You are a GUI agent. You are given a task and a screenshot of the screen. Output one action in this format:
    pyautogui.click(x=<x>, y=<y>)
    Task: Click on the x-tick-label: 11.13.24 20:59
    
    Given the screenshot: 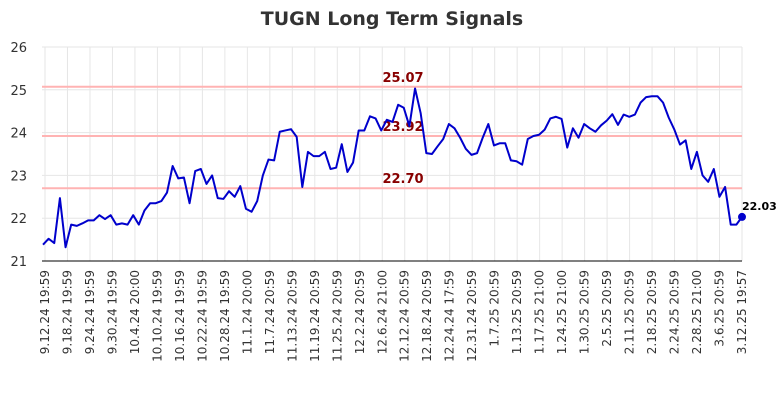 What is the action you would take?
    pyautogui.click(x=292, y=316)
    